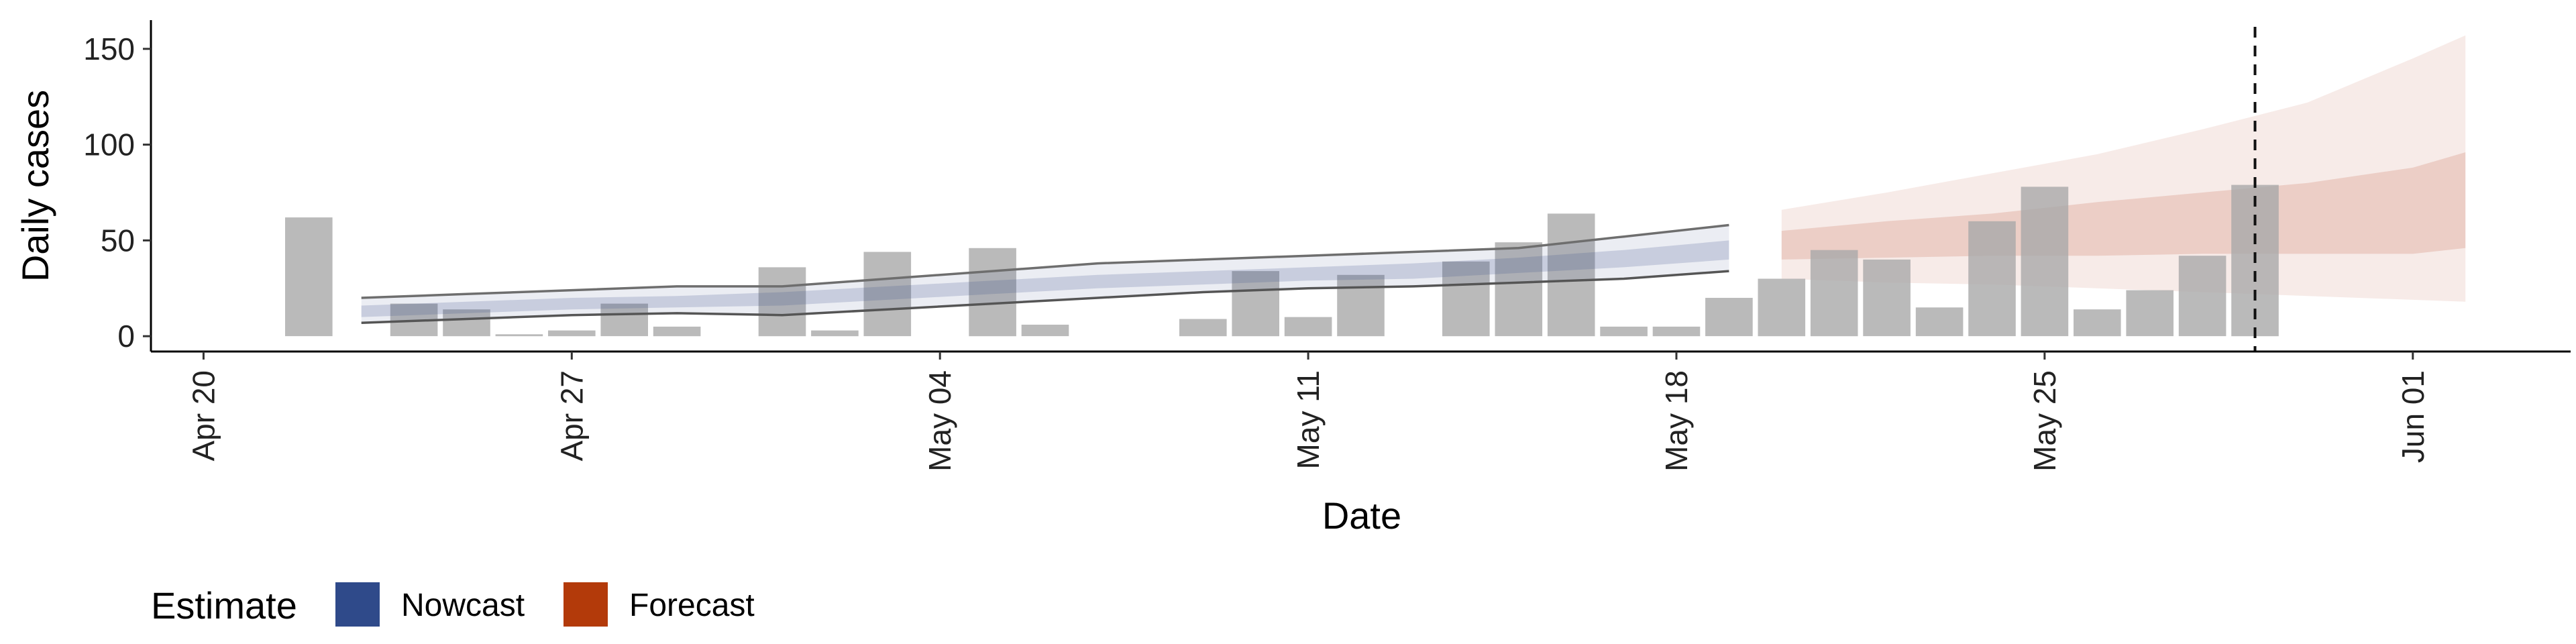 Image resolution: width=2576 pixels, height=644 pixels. I want to click on nowcast-inner-band, so click(1045, 278).